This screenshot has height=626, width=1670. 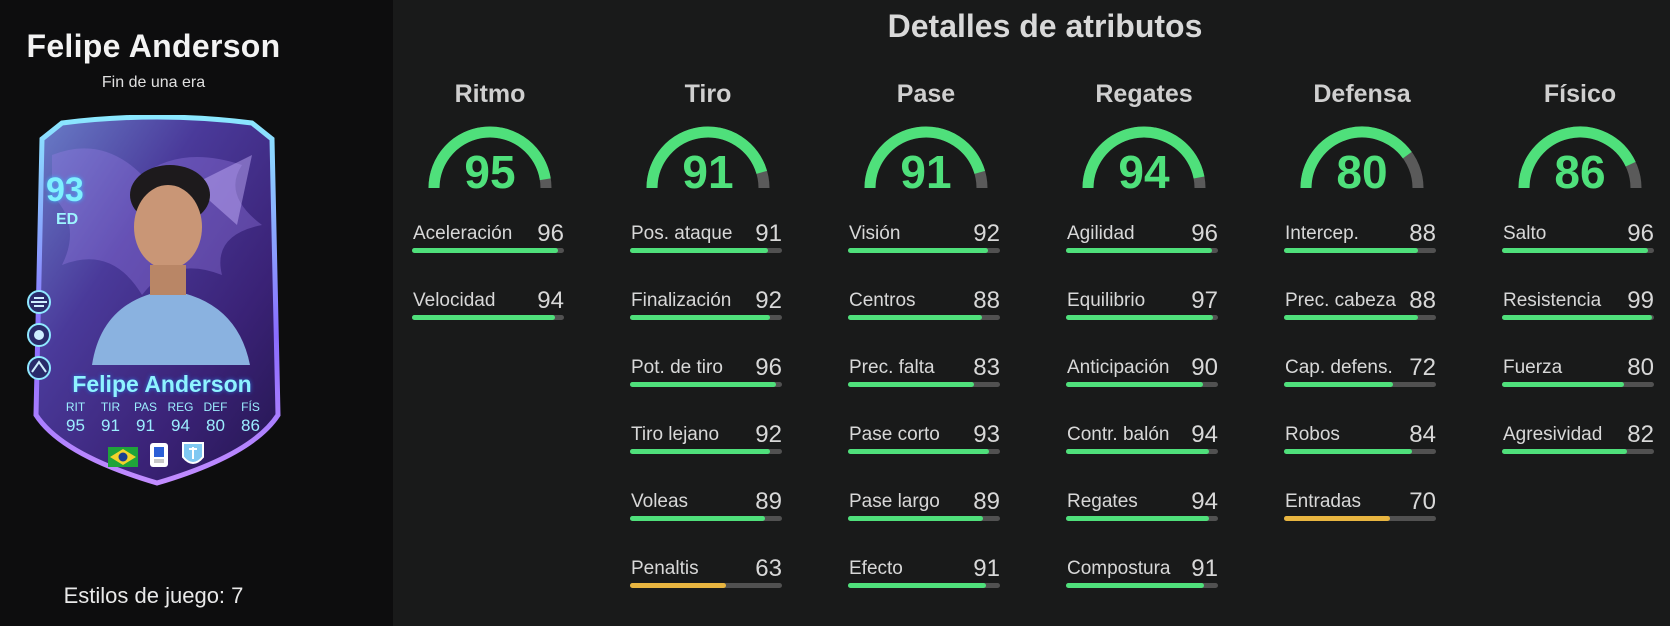 What do you see at coordinates (1118, 434) in the screenshot?
I see `attribute-name: Contr. balón` at bounding box center [1118, 434].